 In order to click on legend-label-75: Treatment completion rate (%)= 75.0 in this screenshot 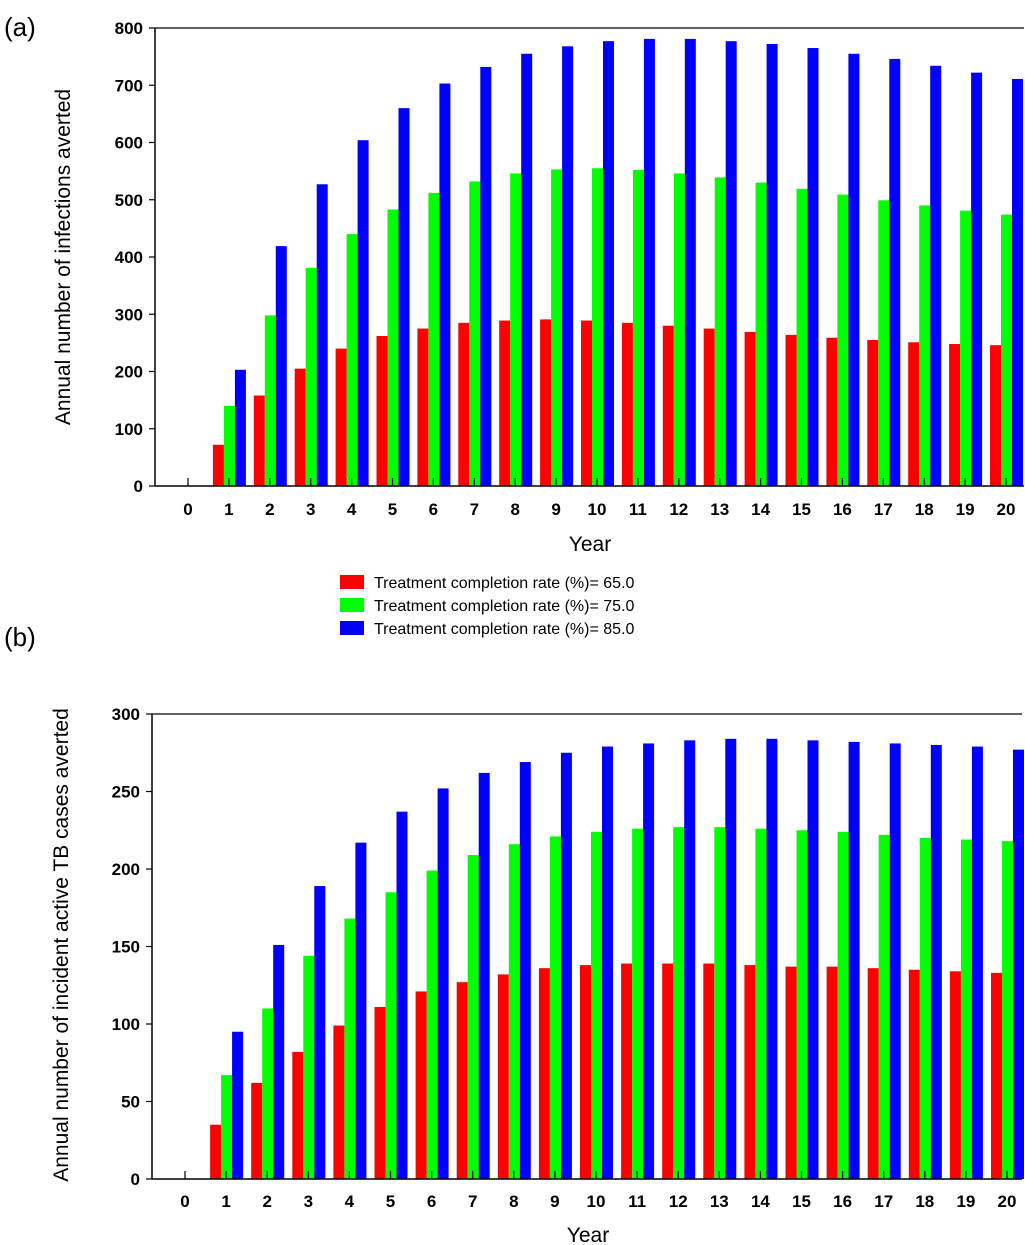, I will do `click(504, 606)`.